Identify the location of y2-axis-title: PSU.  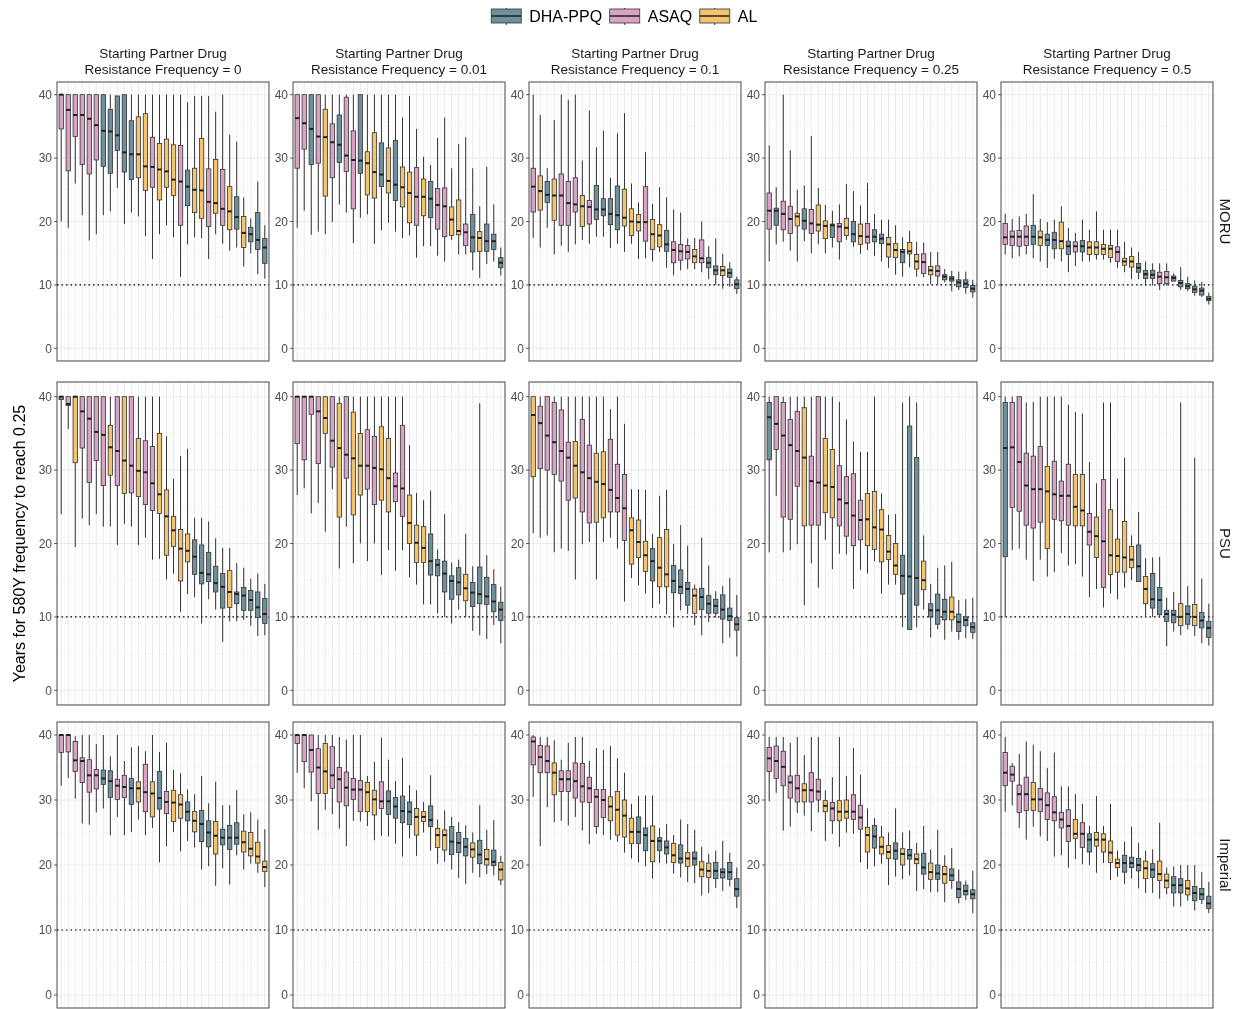
(1225, 543).